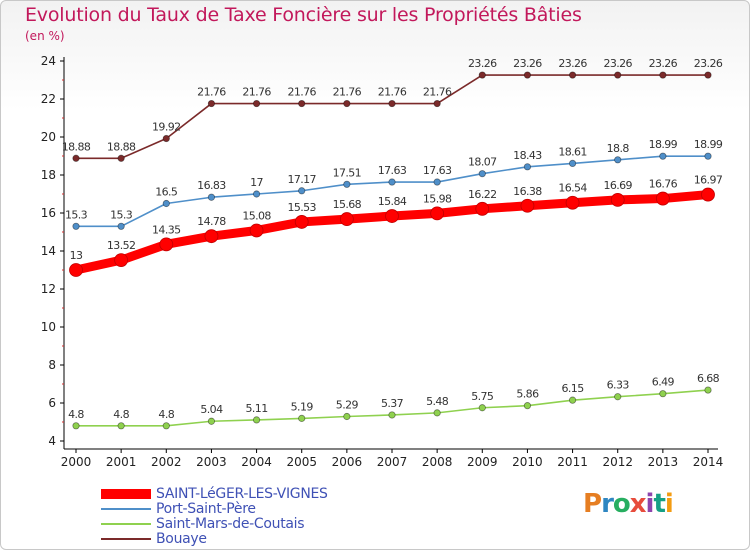  Describe the element at coordinates (48, 137) in the screenshot. I see `y-tick-label: 20` at that location.